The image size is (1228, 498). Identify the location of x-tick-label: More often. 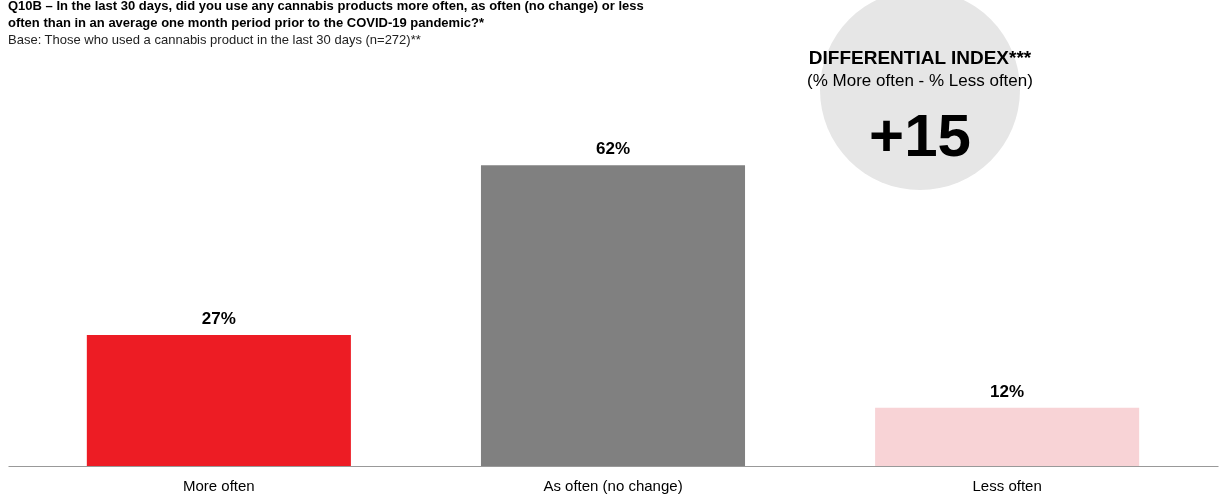
(219, 485).